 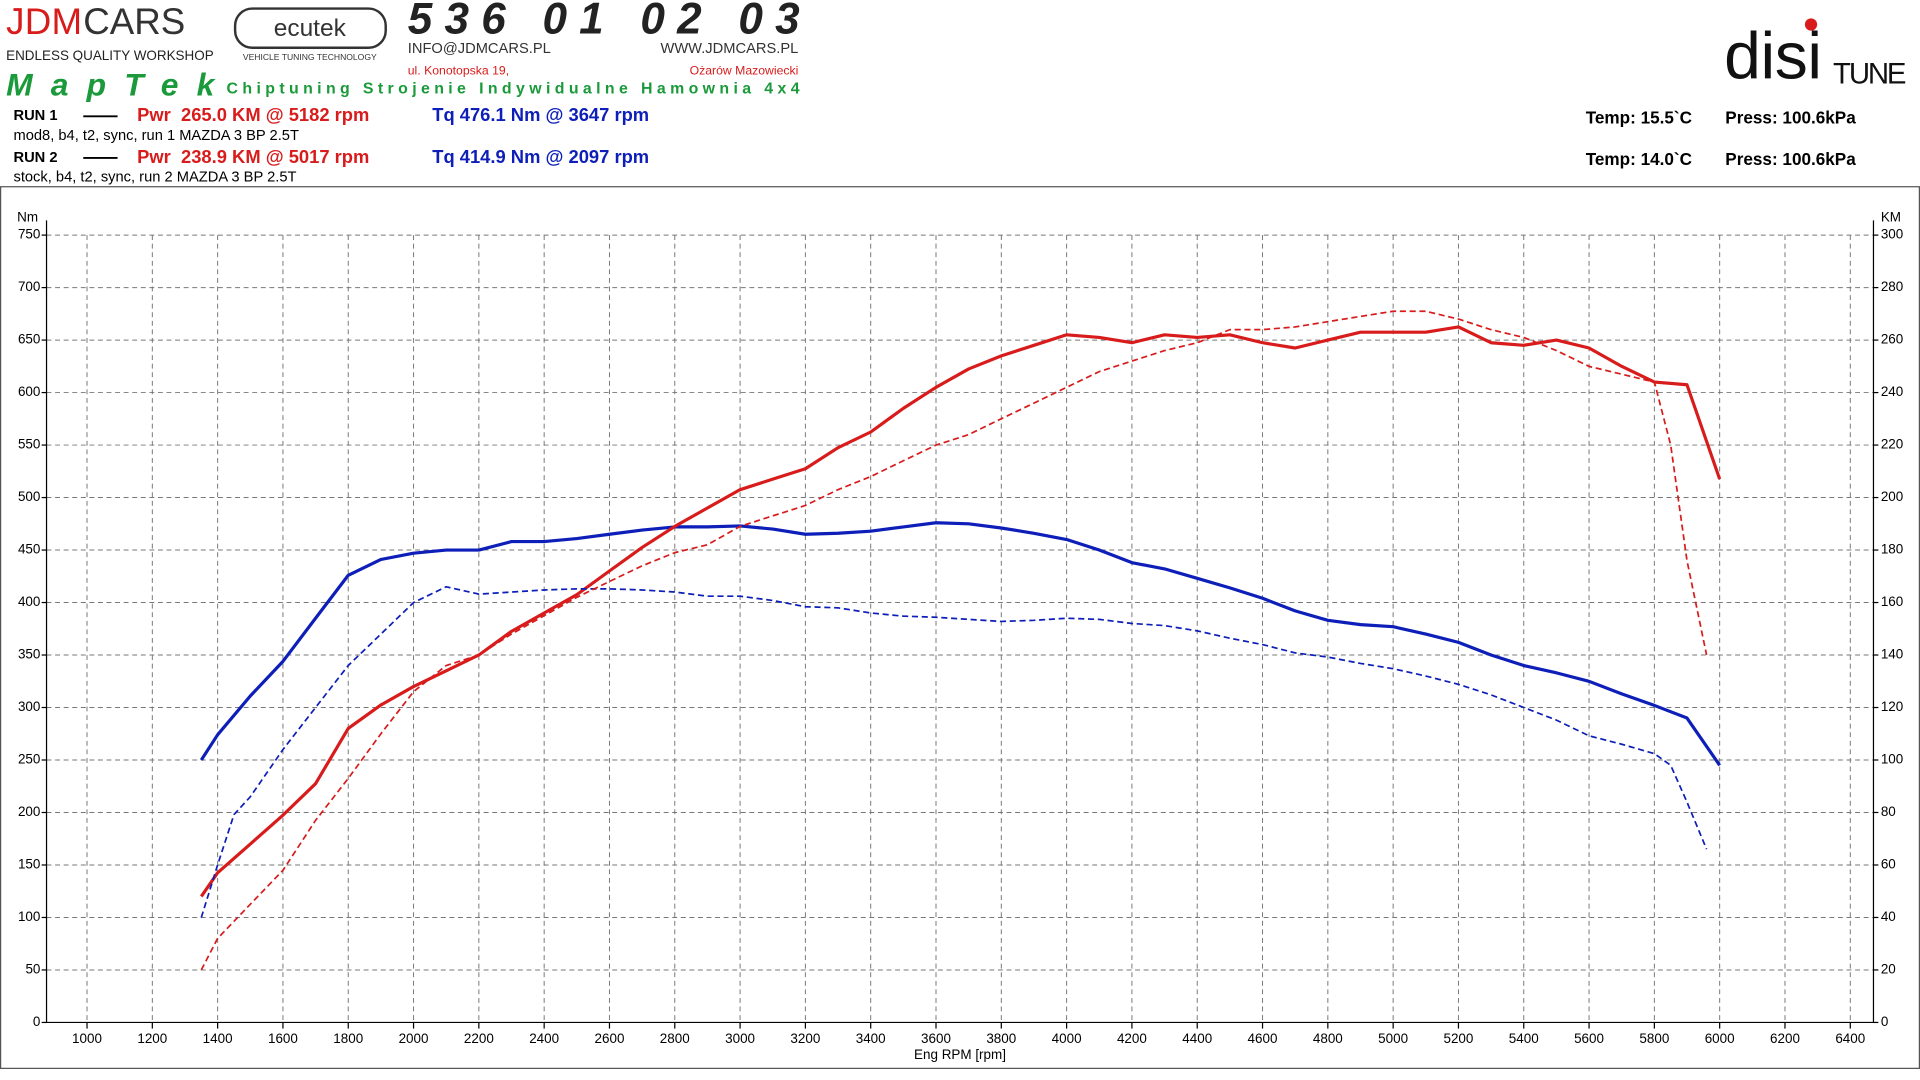 I want to click on x-tick-label: 2800, so click(x=675, y=1038).